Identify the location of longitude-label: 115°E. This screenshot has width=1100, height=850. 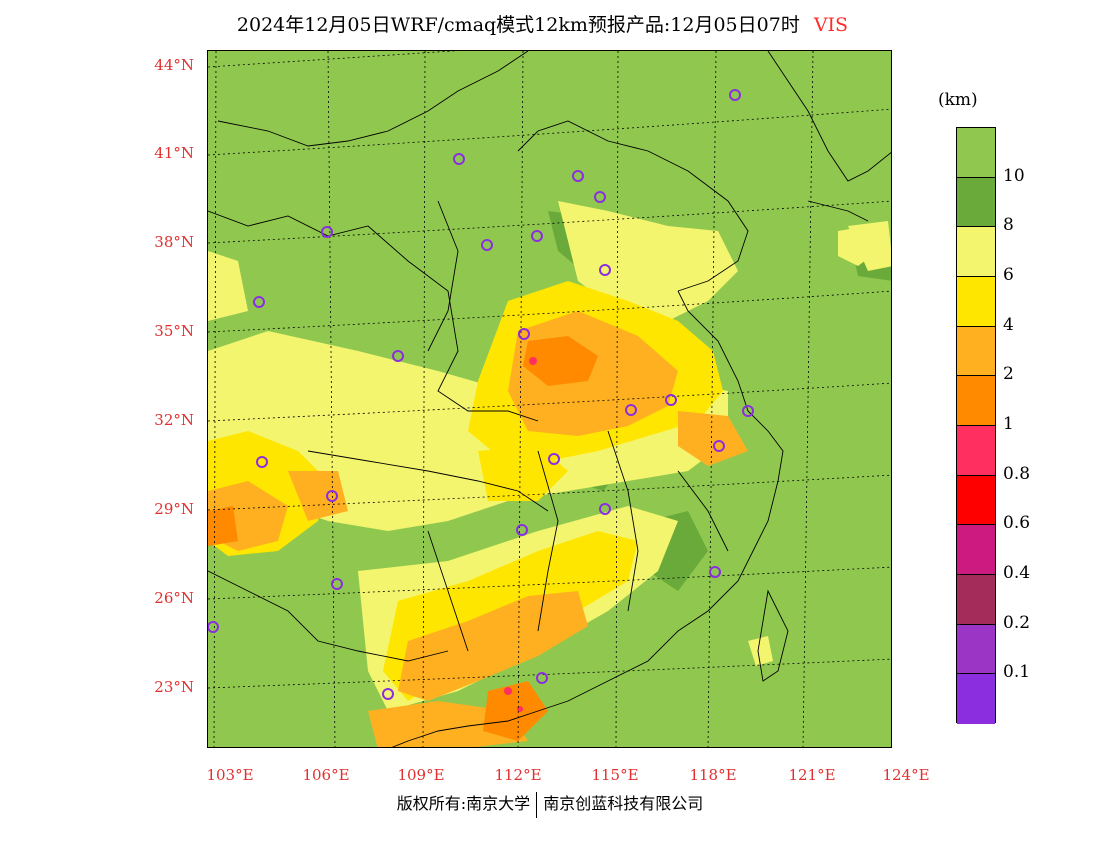
(615, 775).